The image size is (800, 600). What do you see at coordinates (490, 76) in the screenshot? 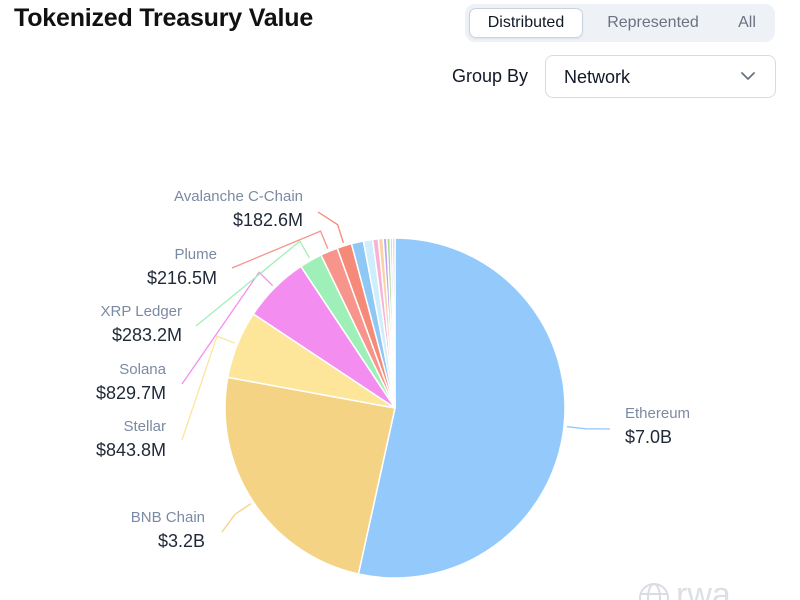
I see `group-by-label: Group By` at bounding box center [490, 76].